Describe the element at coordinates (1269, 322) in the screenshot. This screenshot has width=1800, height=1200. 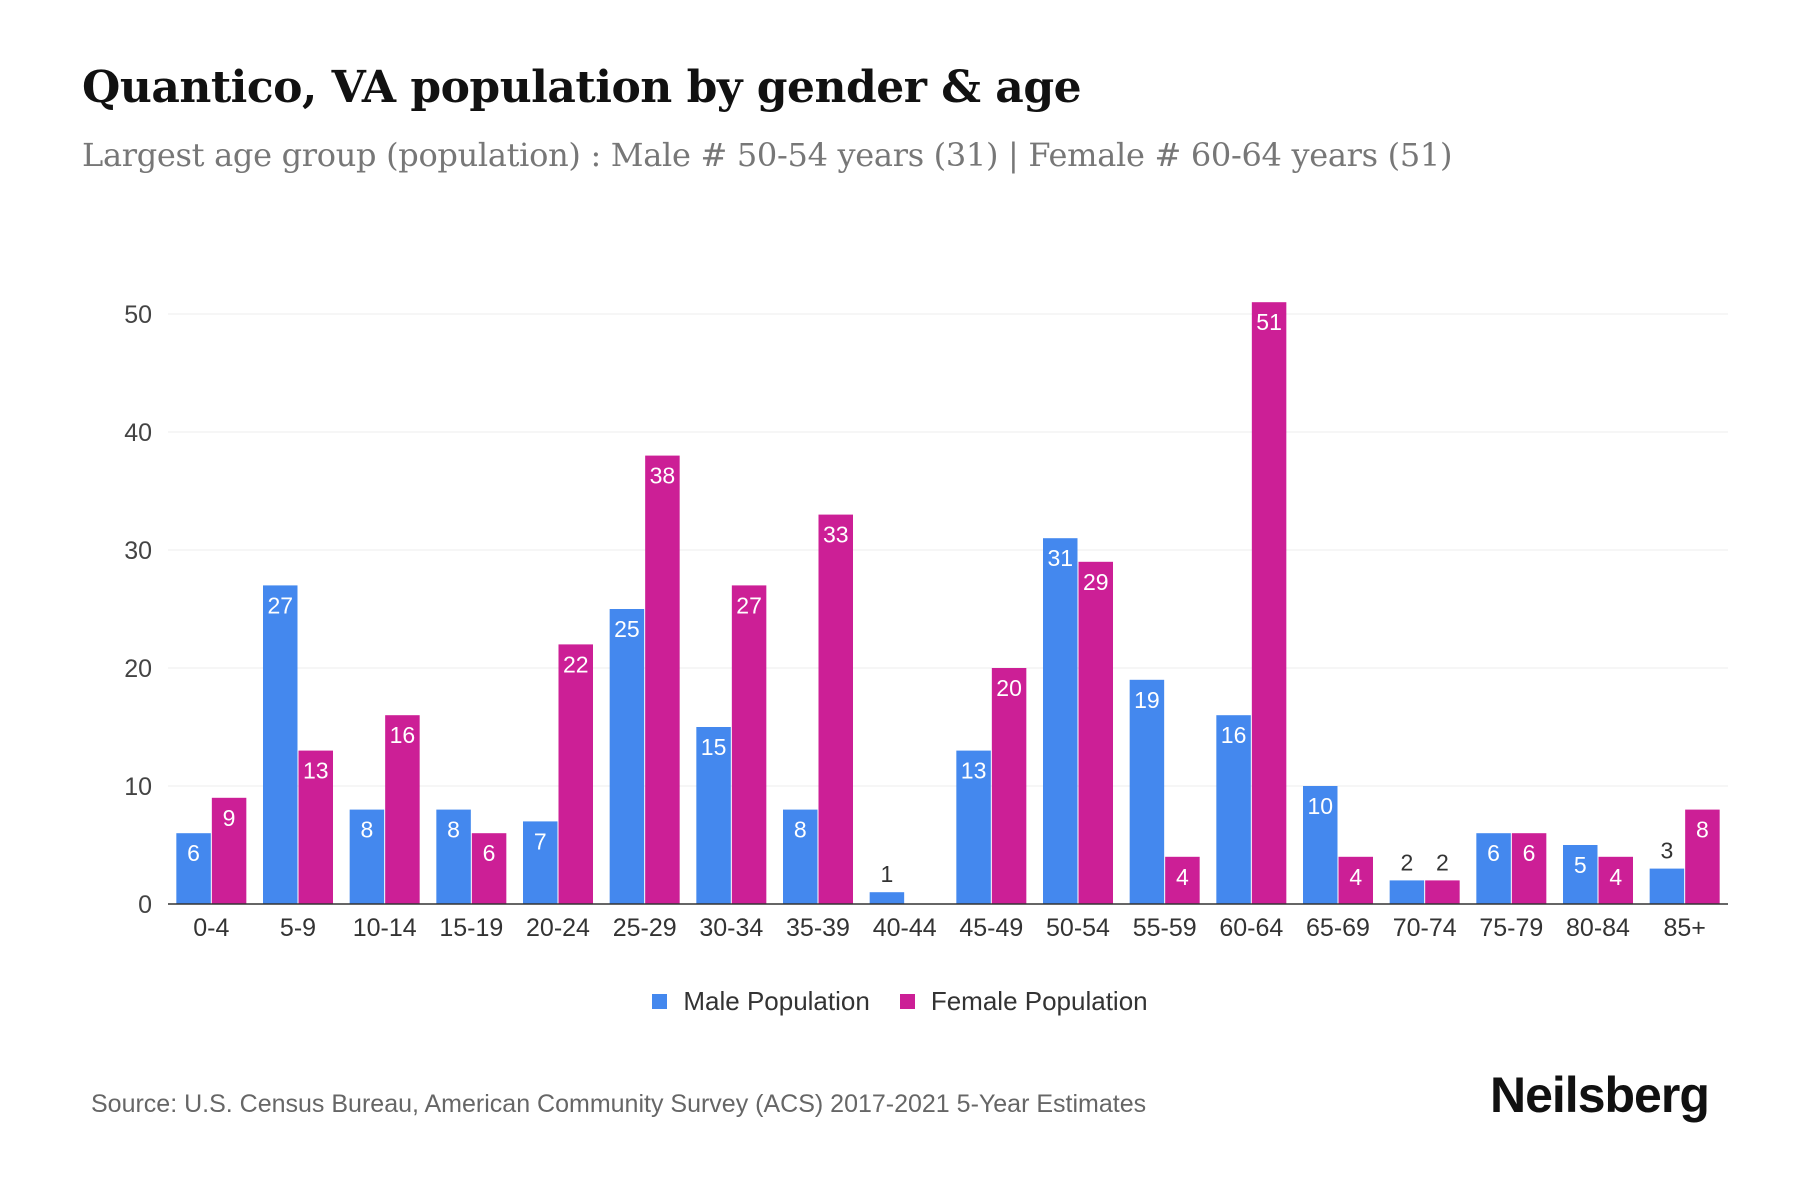
I see `data-label: 51` at that location.